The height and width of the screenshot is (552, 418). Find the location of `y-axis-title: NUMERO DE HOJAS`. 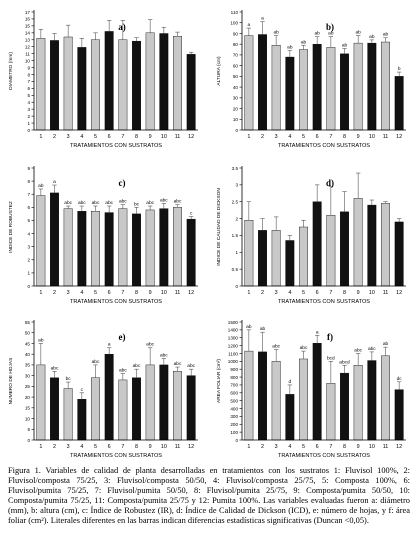

y-axis-title: NUMERO DE HOJAS is located at coordinates (11, 381).